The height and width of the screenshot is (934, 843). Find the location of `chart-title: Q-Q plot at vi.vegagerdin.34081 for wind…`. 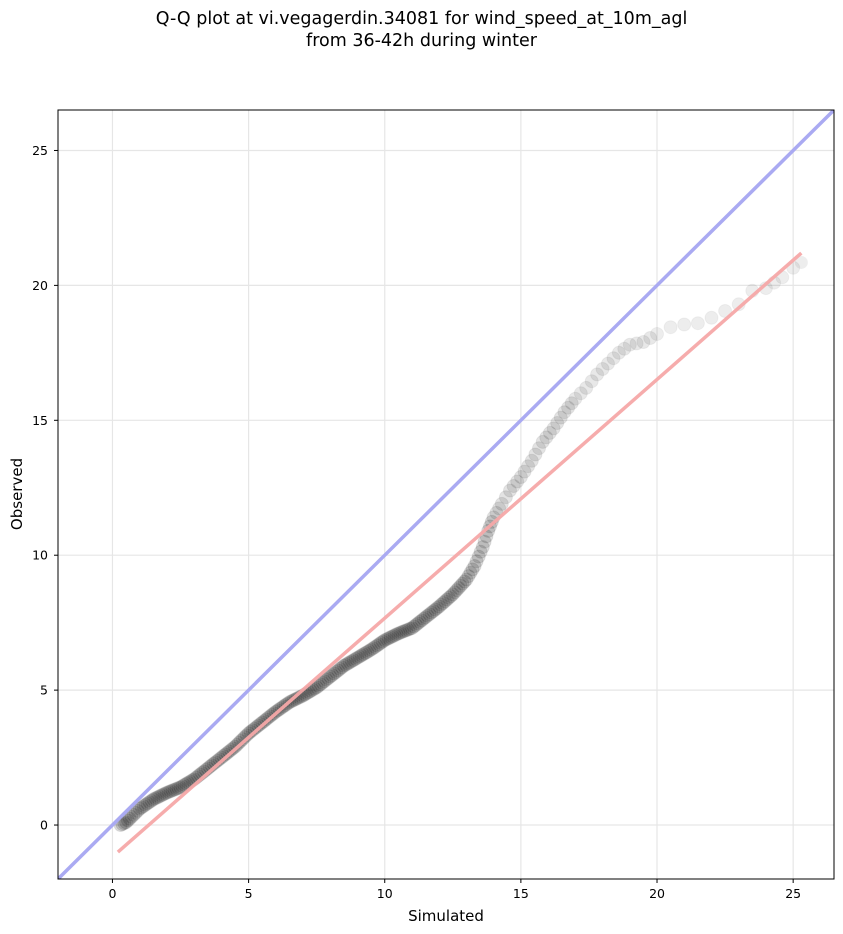

chart-title: Q-Q plot at vi.vegagerdin.34081 for wind… is located at coordinates (421, 30).